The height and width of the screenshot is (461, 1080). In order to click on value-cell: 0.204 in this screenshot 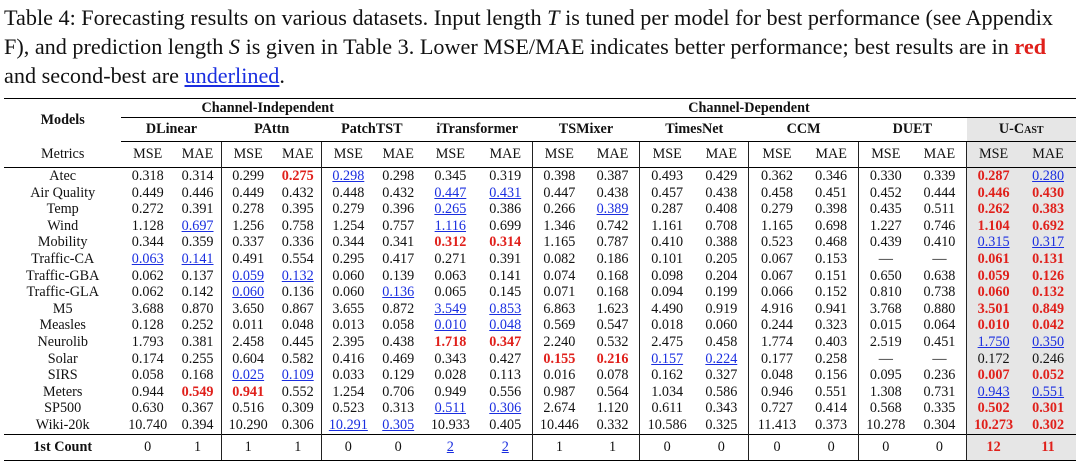, I will do `click(722, 276)`.